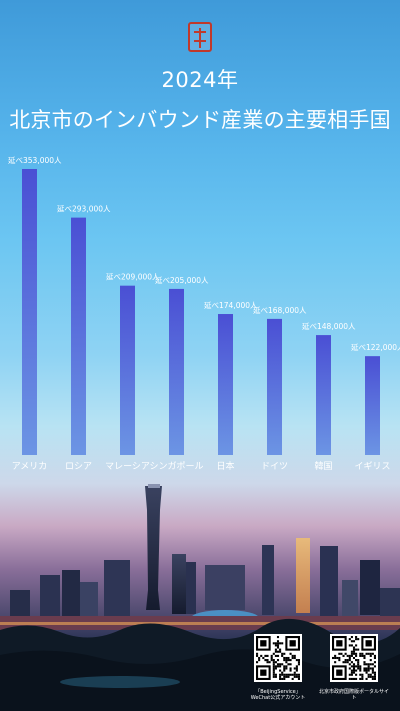  I want to click on category-label-5: ドイツ, so click(274, 467).